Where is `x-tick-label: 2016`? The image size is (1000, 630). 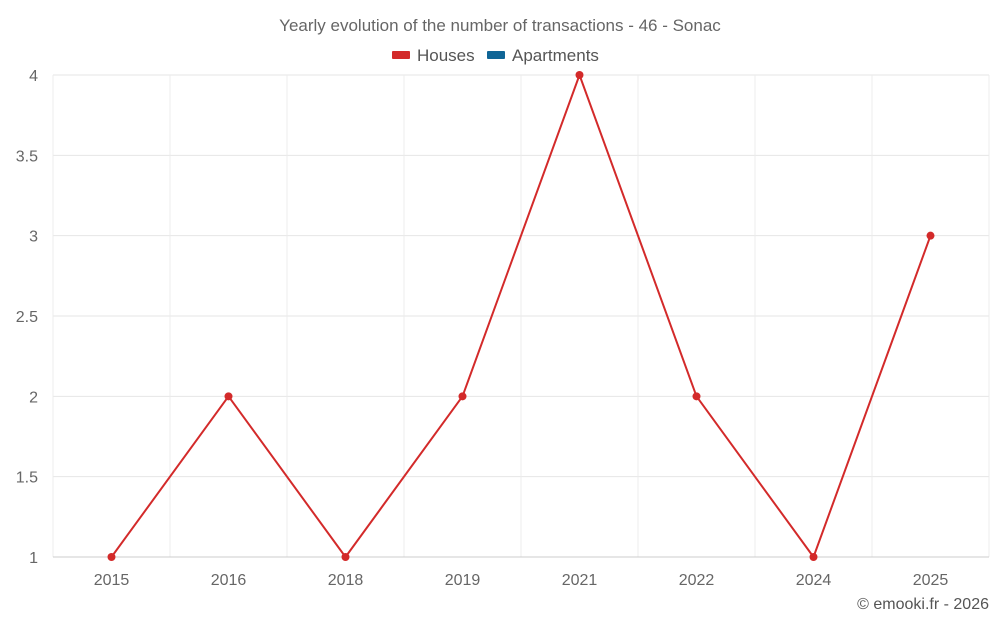 x-tick-label: 2016 is located at coordinates (229, 580).